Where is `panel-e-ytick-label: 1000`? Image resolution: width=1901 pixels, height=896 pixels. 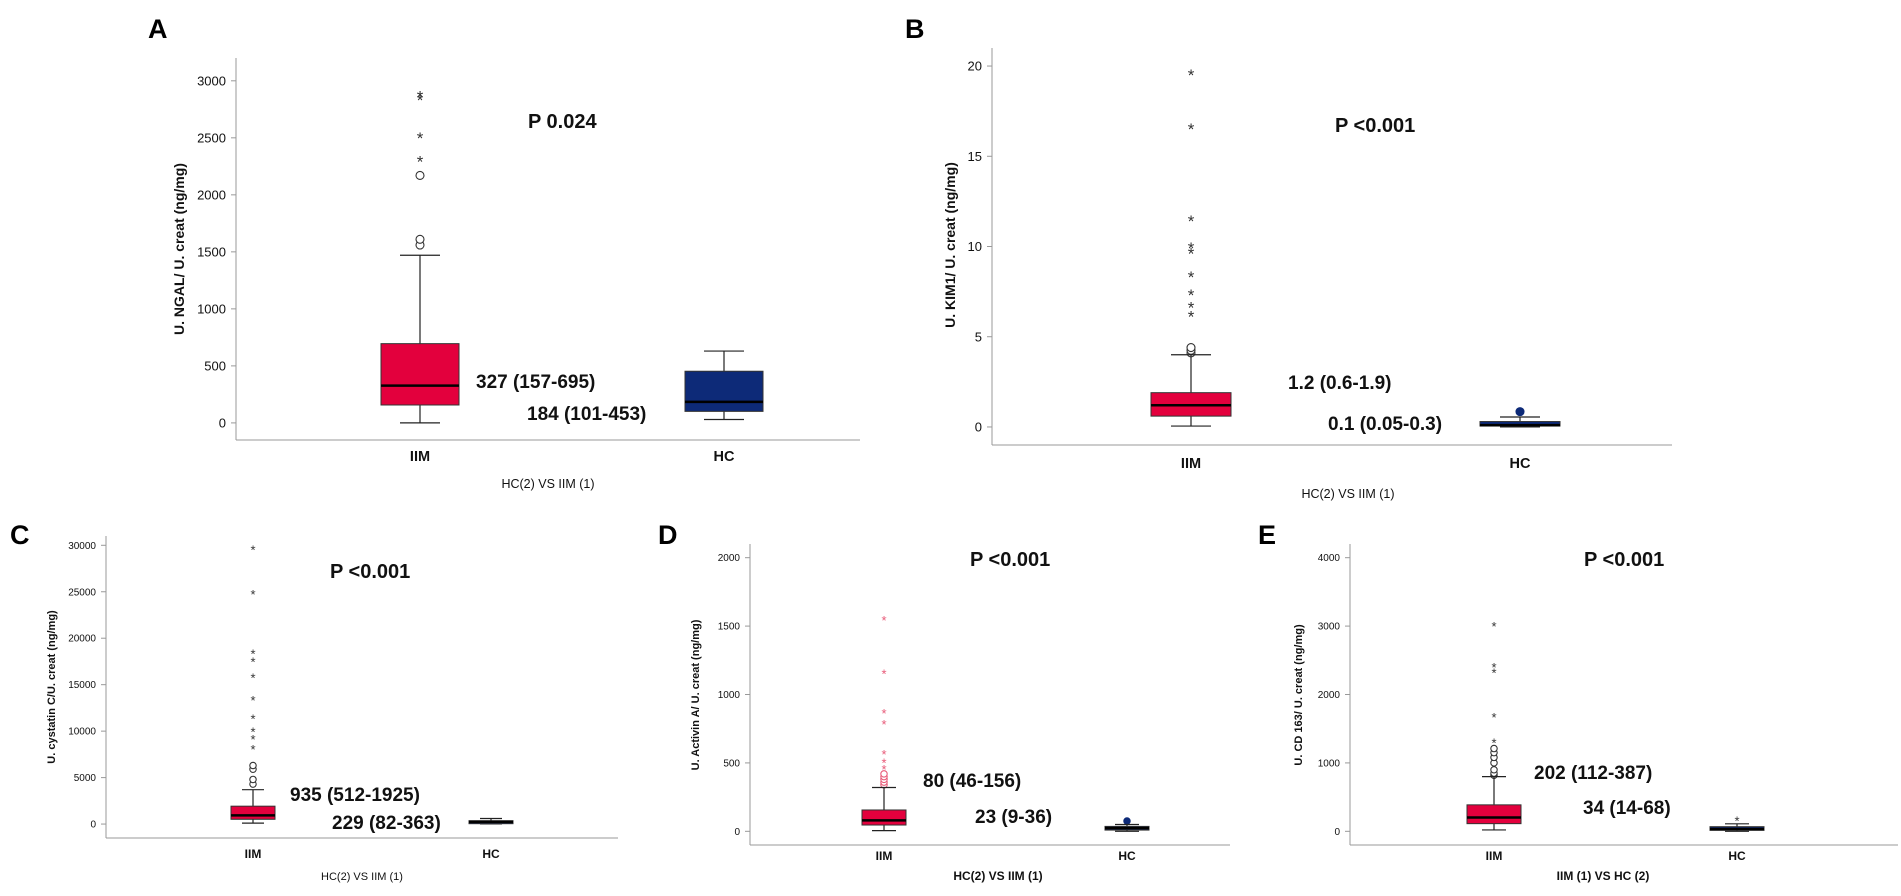 panel-e-ytick-label: 1000 is located at coordinates (1329, 763).